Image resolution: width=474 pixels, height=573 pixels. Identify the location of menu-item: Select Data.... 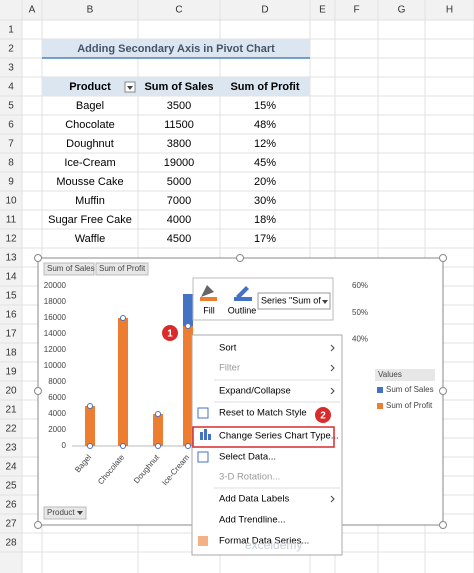
(247, 457).